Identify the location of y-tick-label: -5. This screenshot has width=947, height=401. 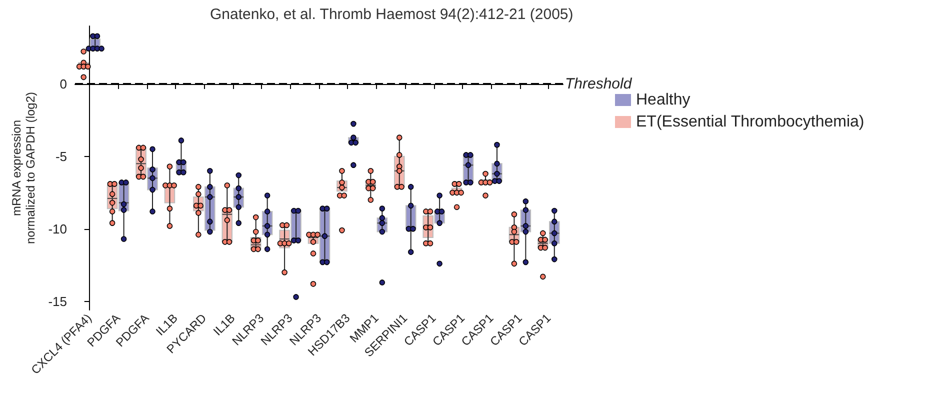
(61, 156).